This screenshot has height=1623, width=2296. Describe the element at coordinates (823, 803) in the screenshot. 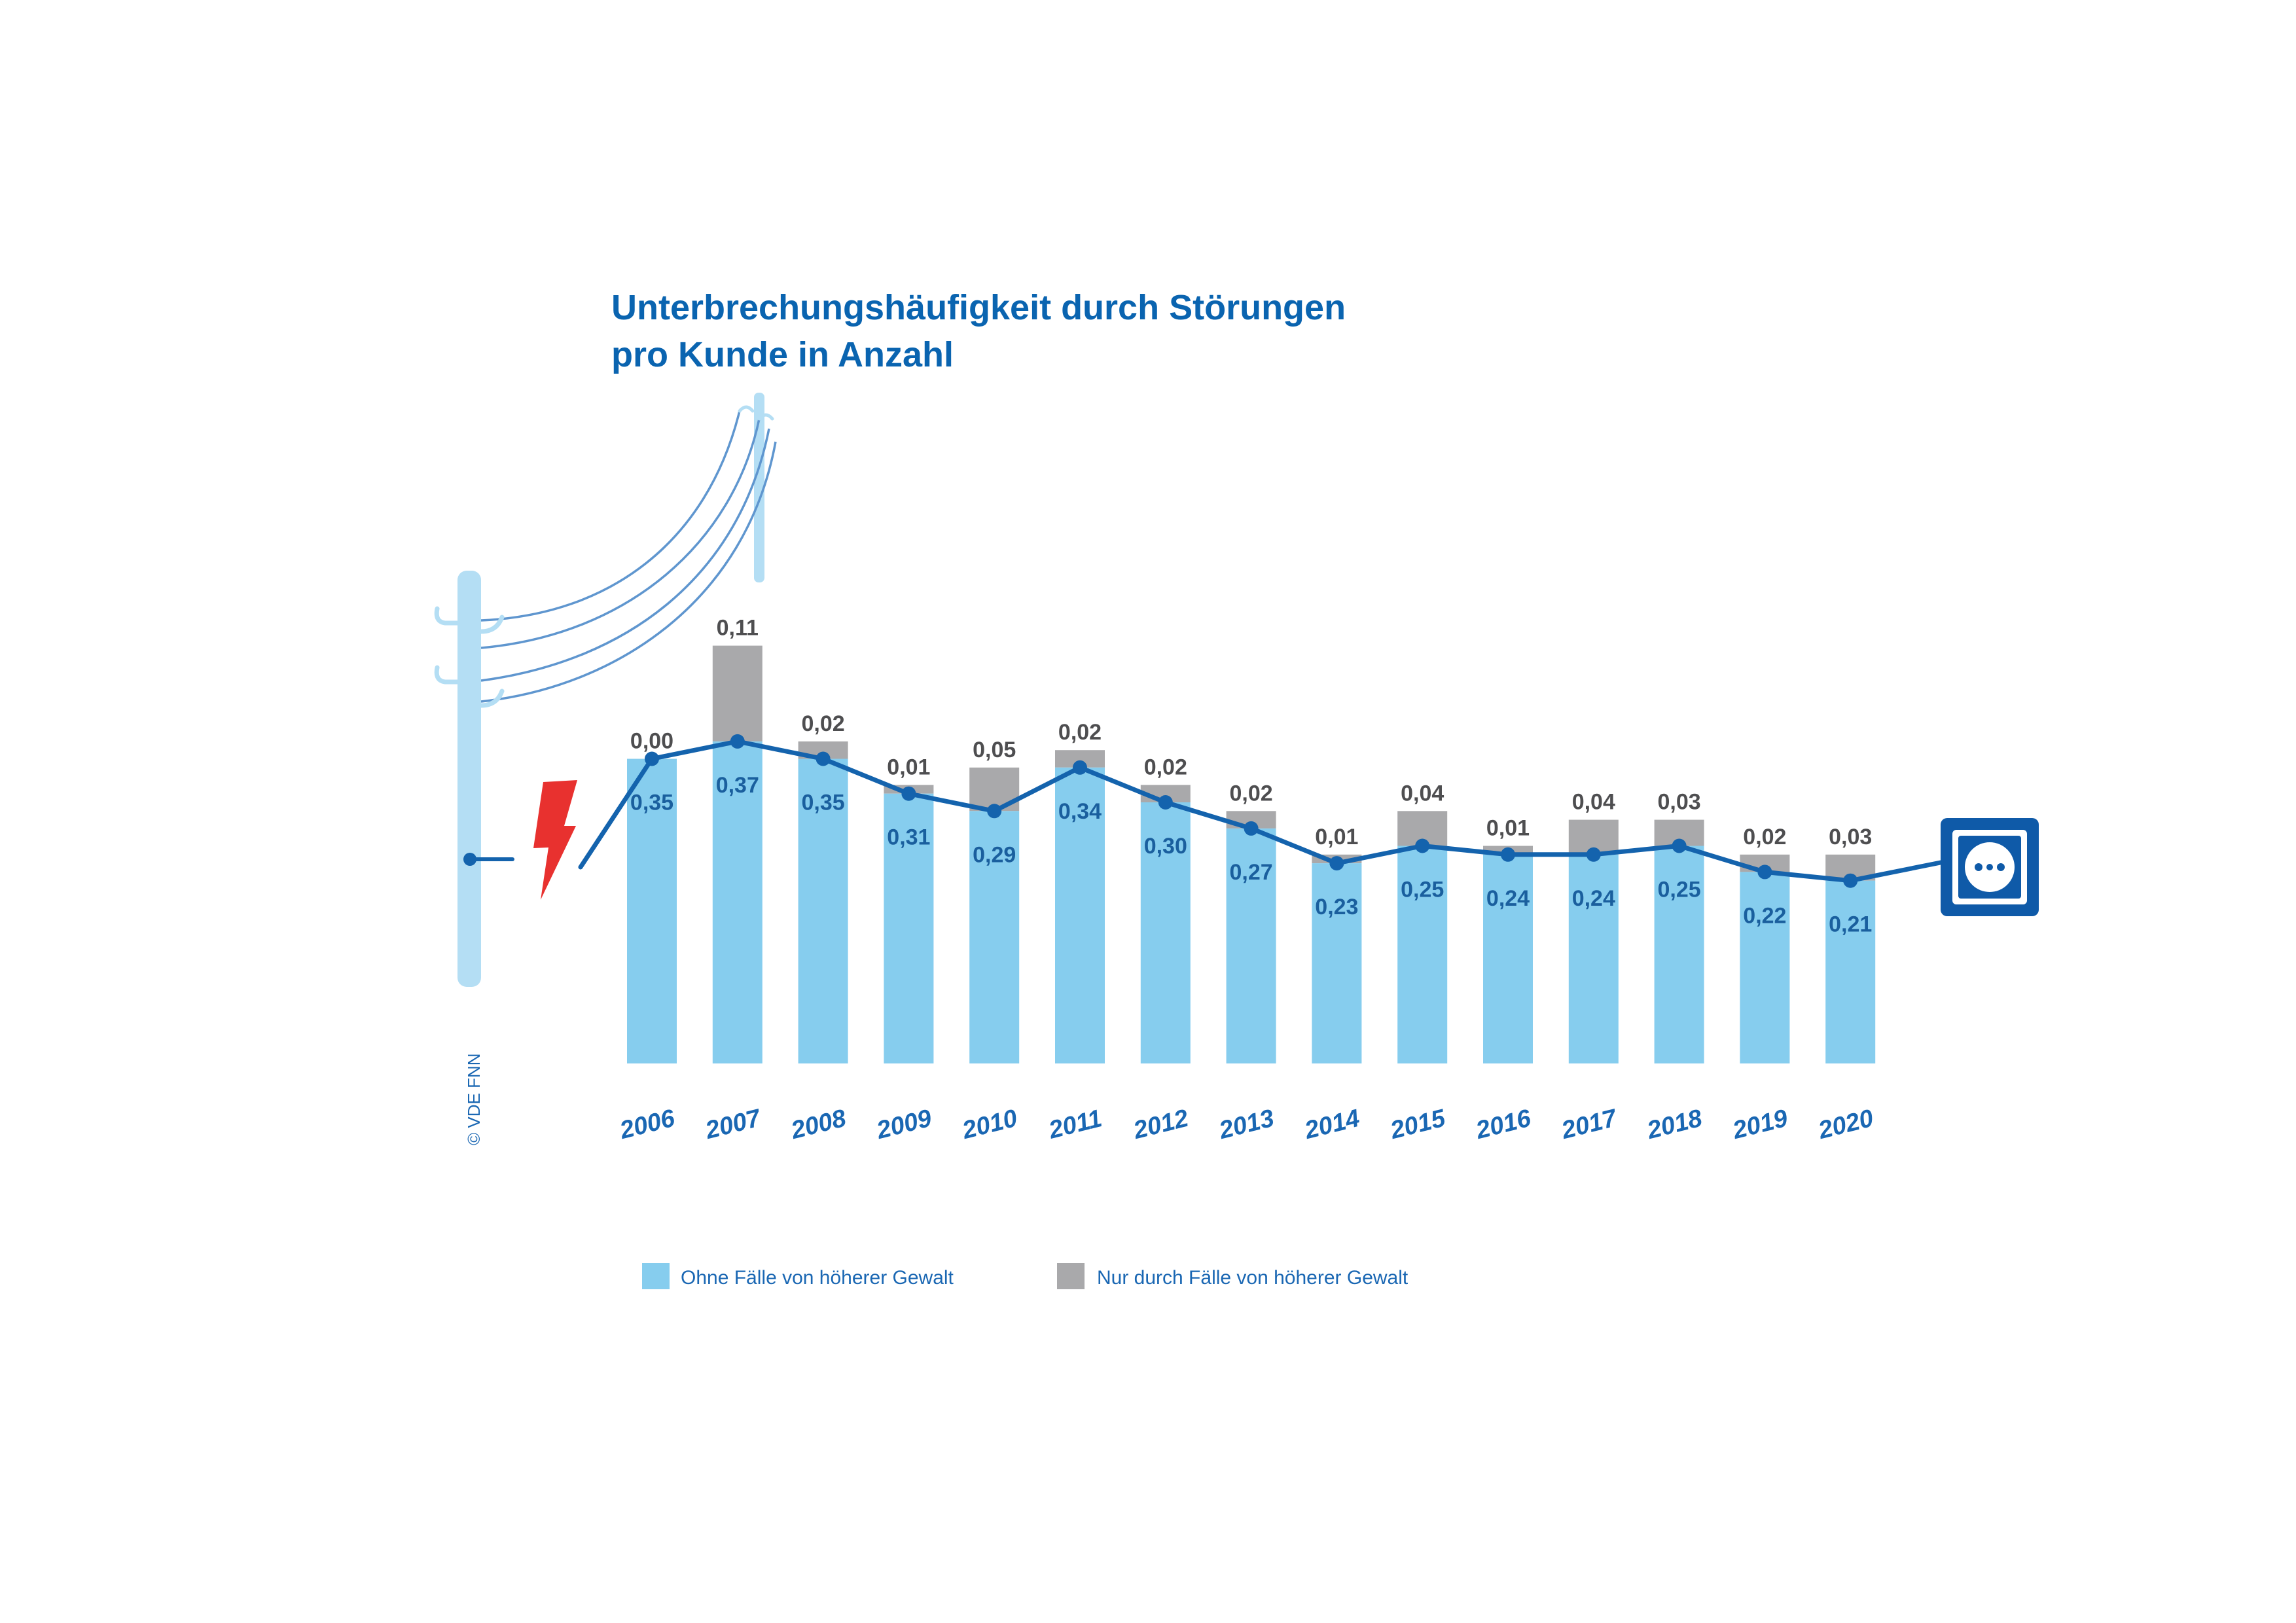

I see `data-label-base-2008: 0,35` at that location.